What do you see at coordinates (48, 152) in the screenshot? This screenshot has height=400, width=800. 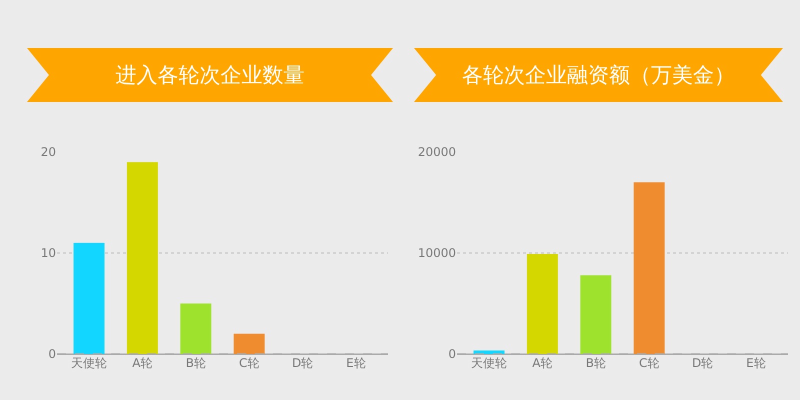 I see `y-tick-label: 20` at bounding box center [48, 152].